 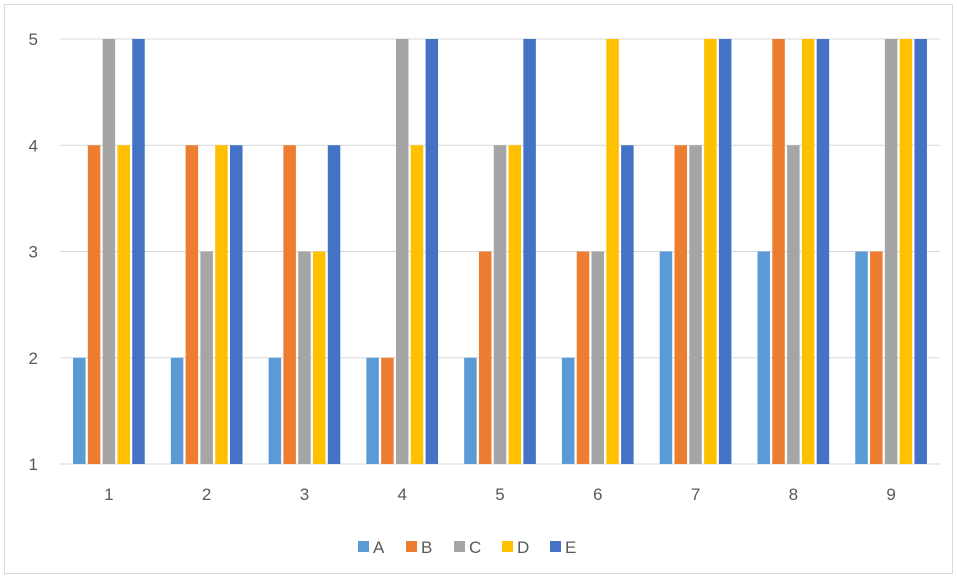 What do you see at coordinates (304, 494) in the screenshot?
I see `x-tick-label: 3` at bounding box center [304, 494].